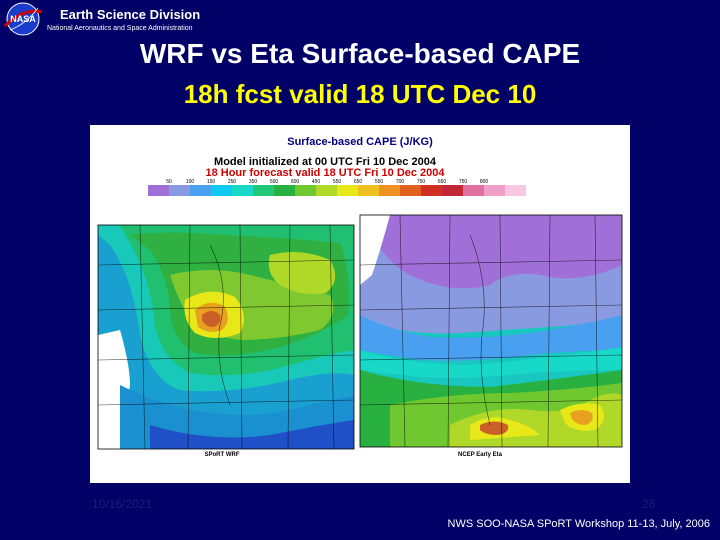  I want to click on org-title: Earth Science Division, so click(130, 14).